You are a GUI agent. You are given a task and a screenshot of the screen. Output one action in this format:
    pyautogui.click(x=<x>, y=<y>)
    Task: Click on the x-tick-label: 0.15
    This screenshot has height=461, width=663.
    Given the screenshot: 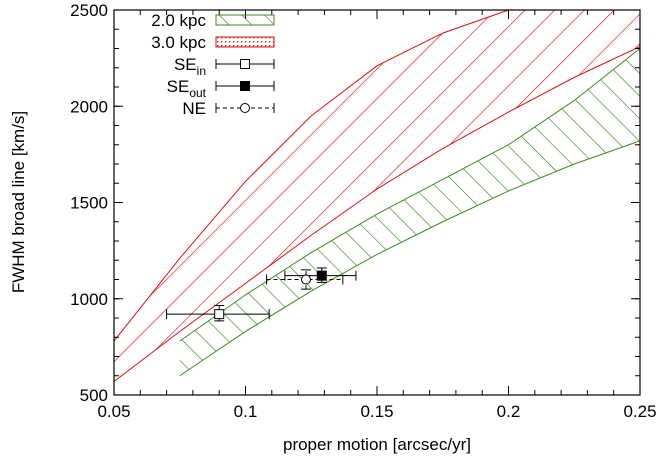 What is the action you would take?
    pyautogui.click(x=376, y=411)
    